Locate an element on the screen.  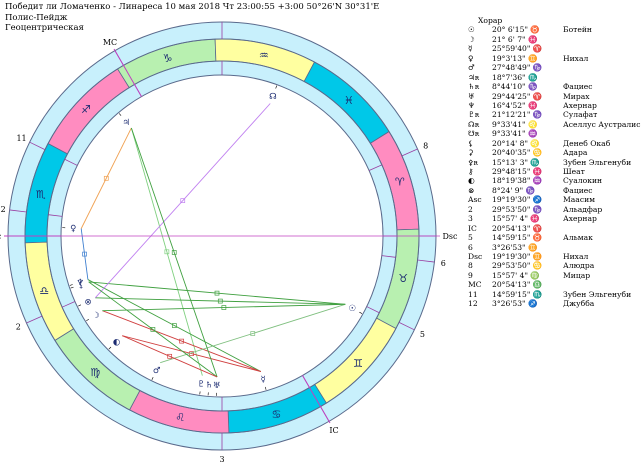
row-star: Аселлус Аустралис is located at coordinates (602, 124).